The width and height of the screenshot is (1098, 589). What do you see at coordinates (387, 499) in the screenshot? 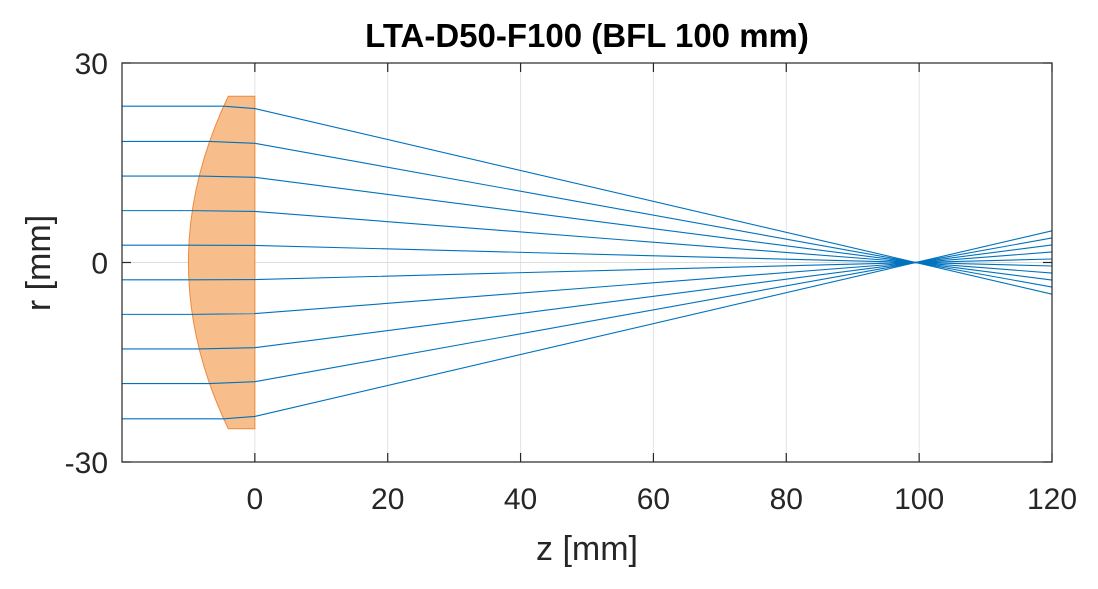
I see `x-tick-label: 20` at bounding box center [387, 499].